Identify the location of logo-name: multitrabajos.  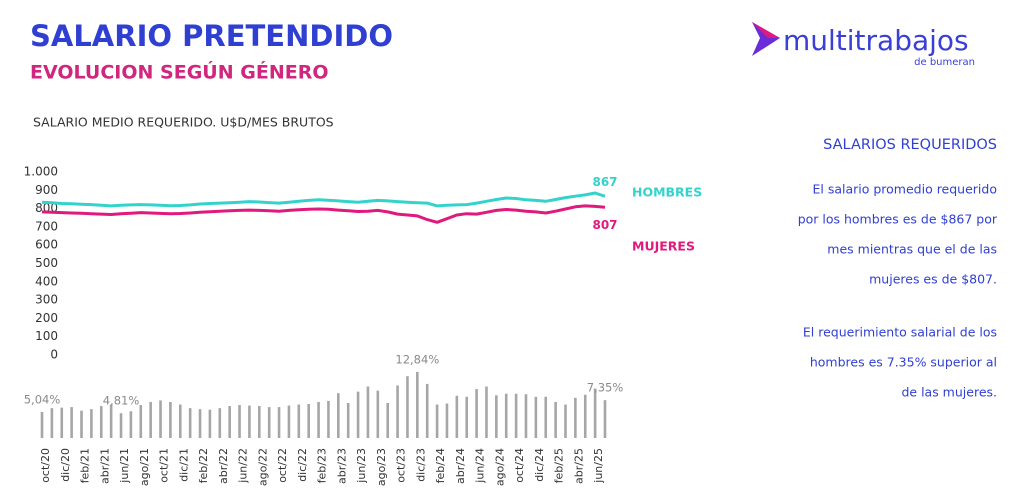
(876, 40).